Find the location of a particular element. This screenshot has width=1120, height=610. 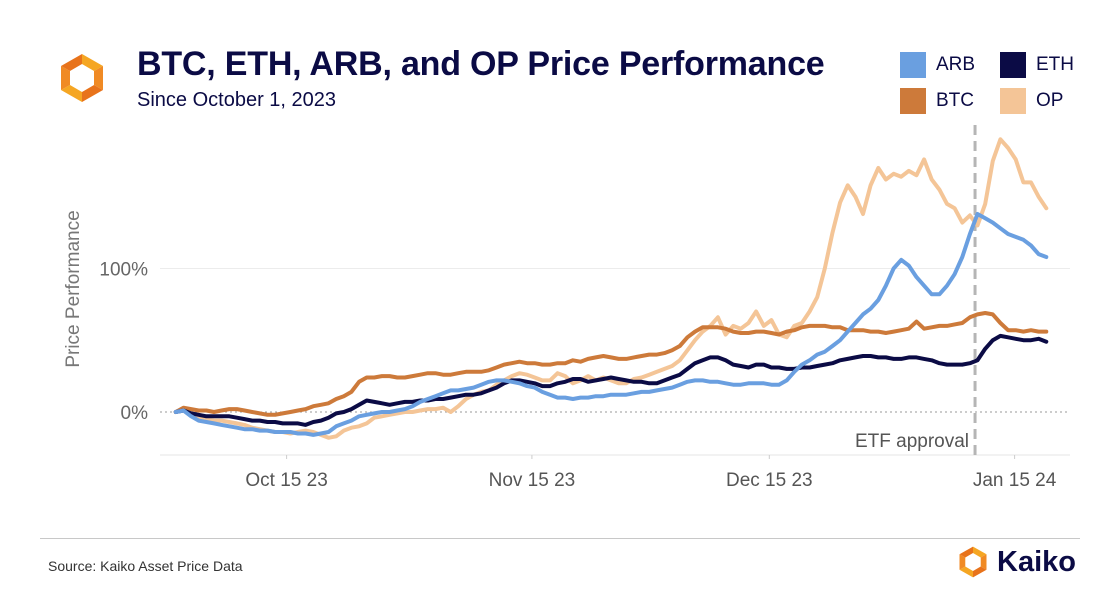

chart-legend: ARB ETH BTC OP is located at coordinates (1000, 84).